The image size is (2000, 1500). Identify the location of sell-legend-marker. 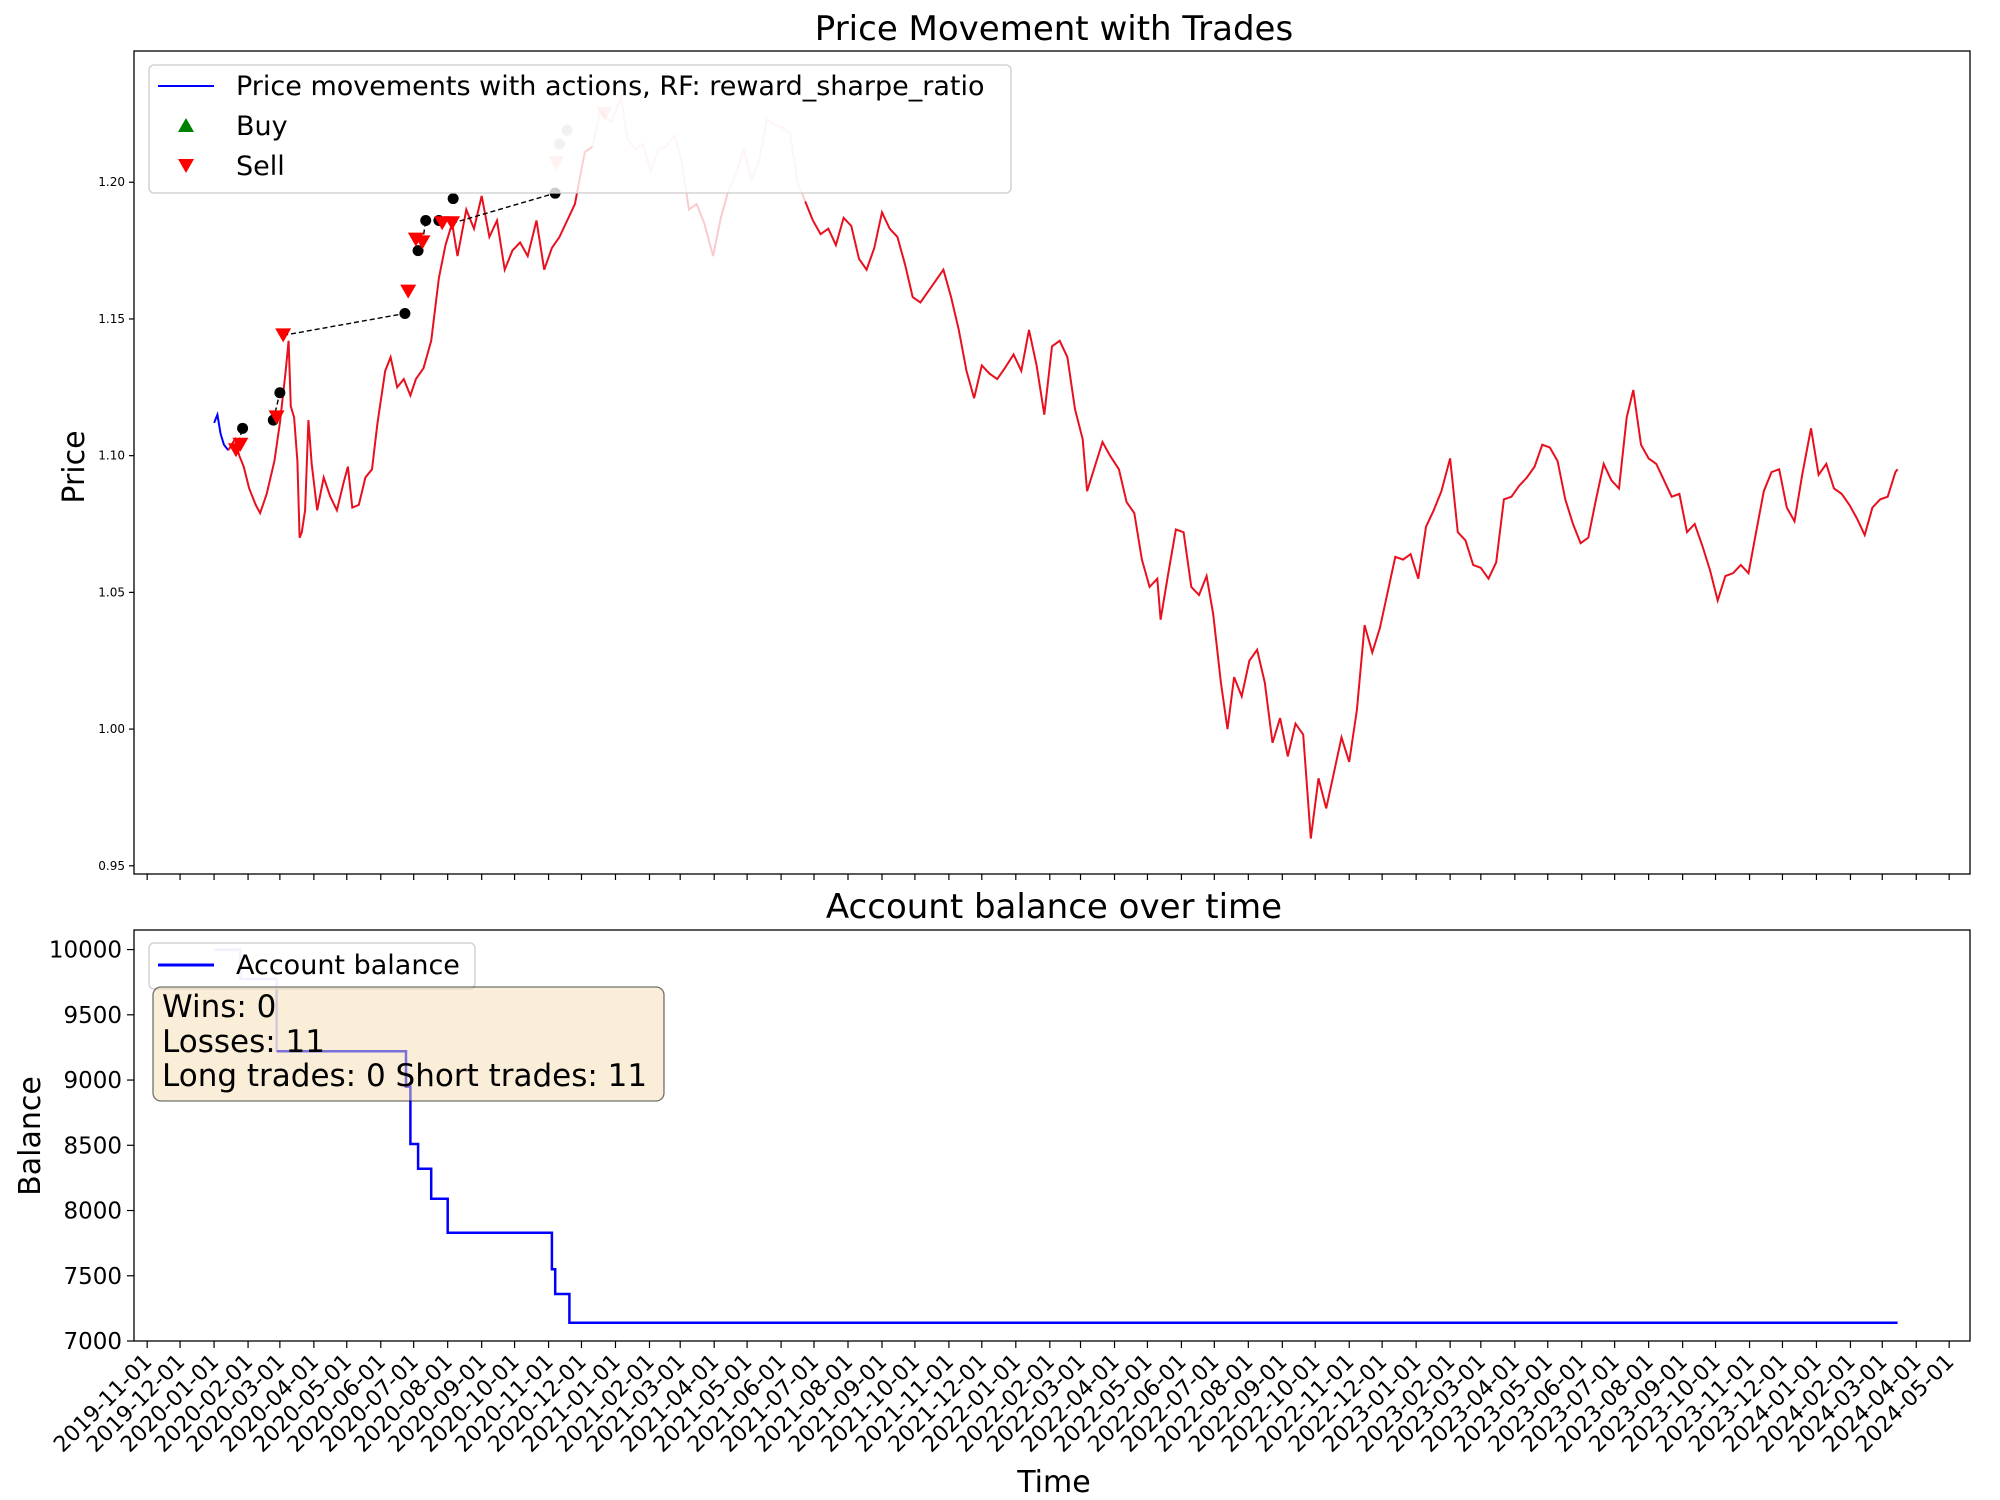
(186, 166).